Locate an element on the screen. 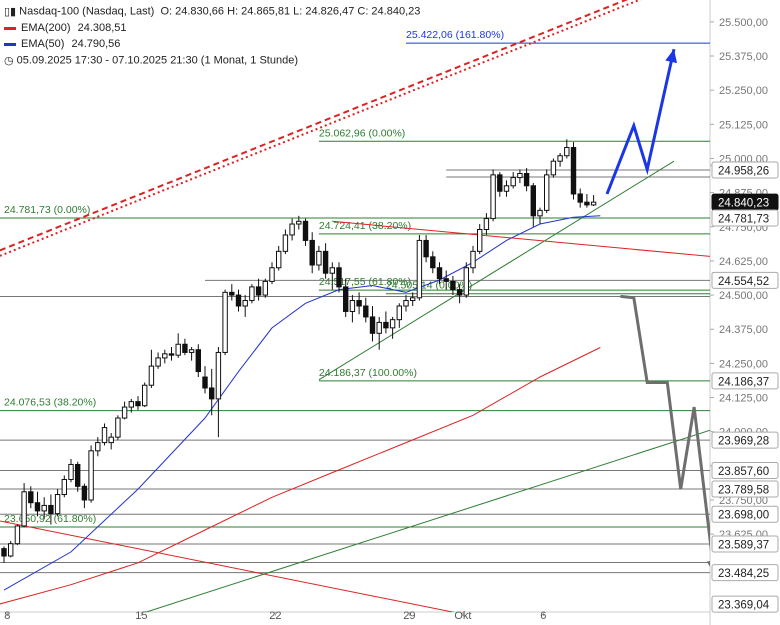  price-box-label: 23.589,37 is located at coordinates (743, 545).